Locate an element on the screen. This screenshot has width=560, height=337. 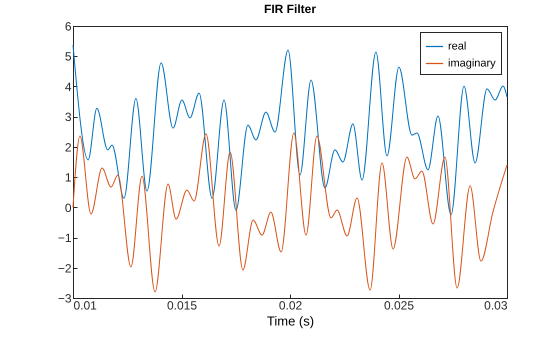
x-tick-label: 0.03 is located at coordinates (496, 305).